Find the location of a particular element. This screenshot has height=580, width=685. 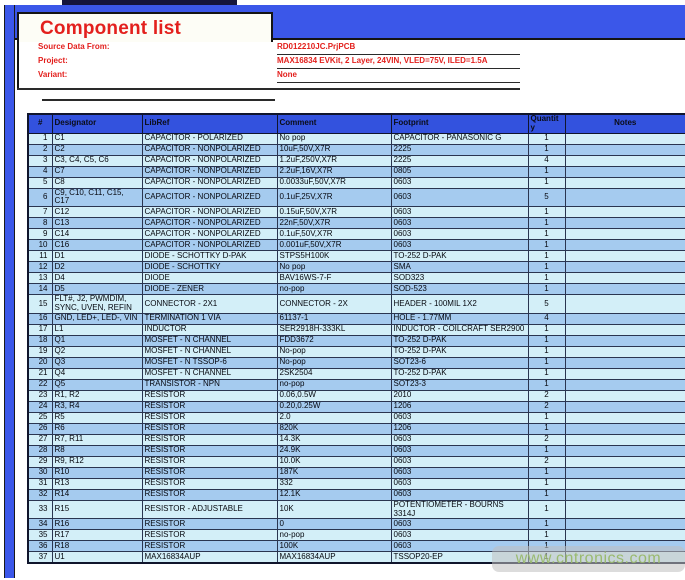

cell-comment: 0.0033uF,50V,X7R is located at coordinates (334, 182).